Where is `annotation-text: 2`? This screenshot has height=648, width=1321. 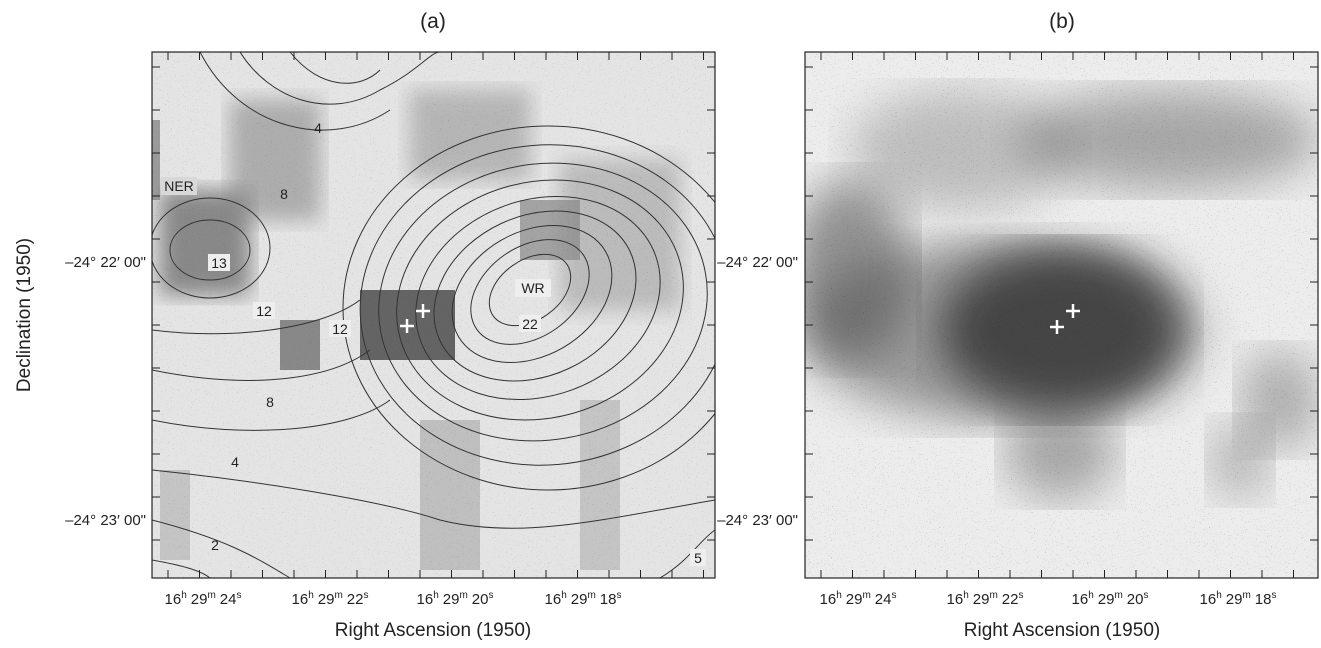
annotation-text: 2 is located at coordinates (215, 545).